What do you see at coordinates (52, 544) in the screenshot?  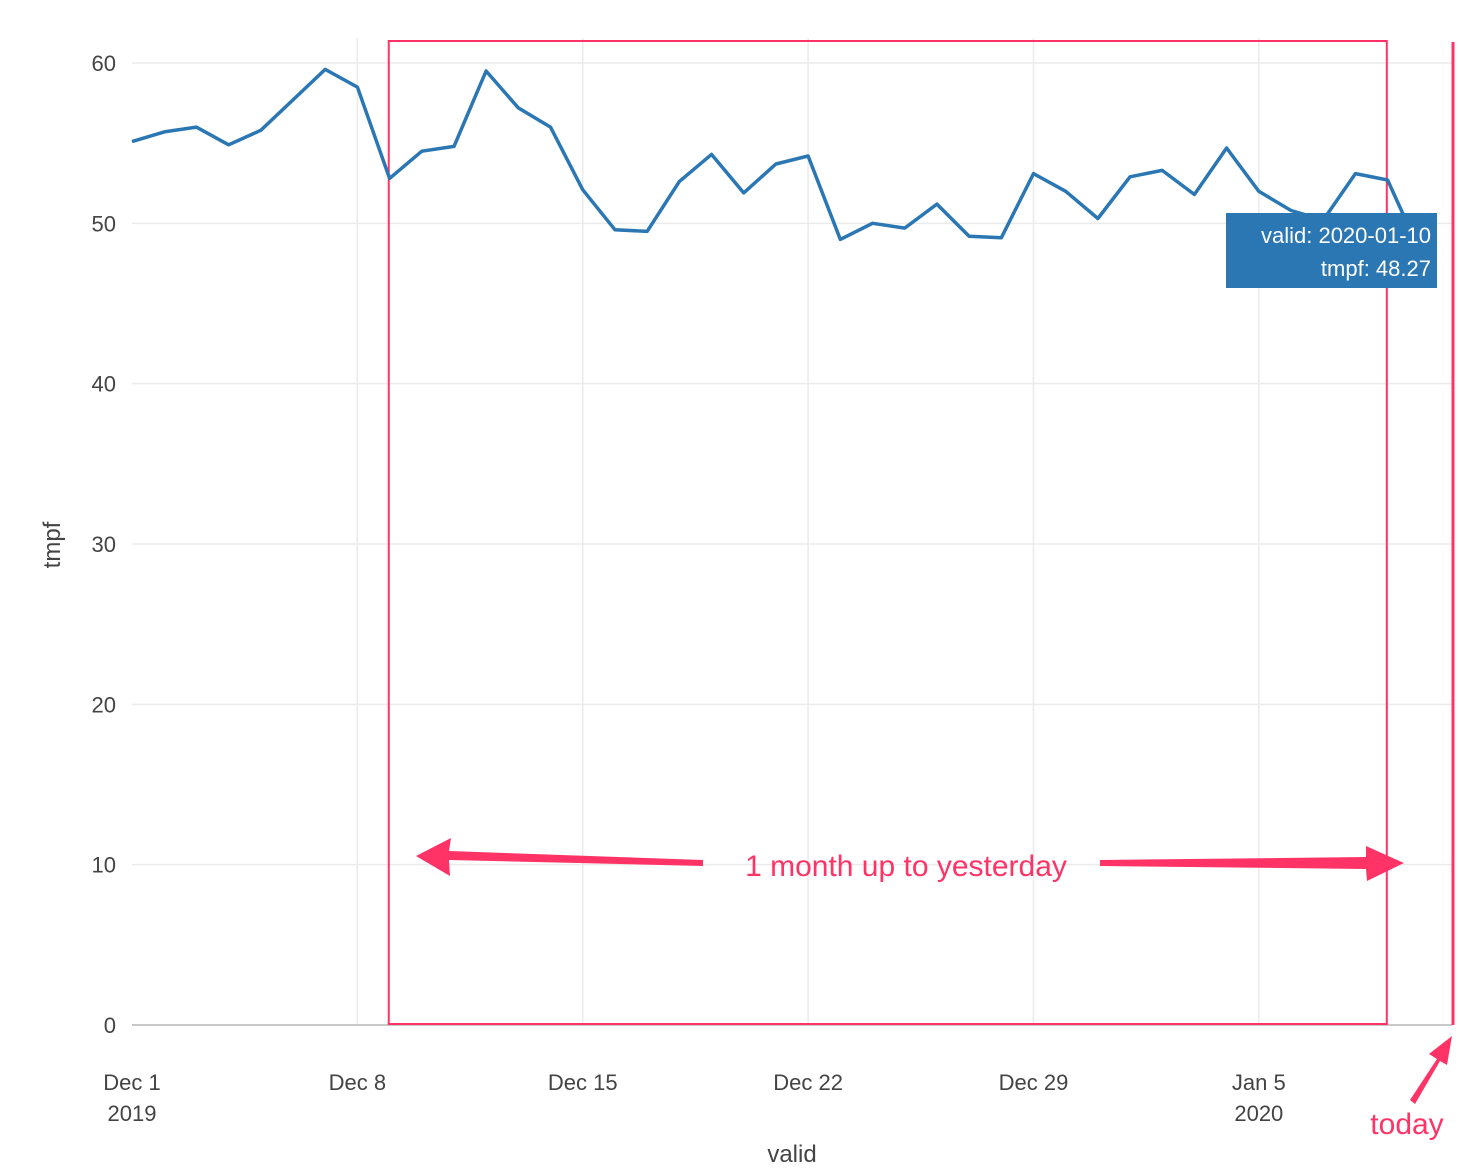 I see `y-axis-title: tmpf` at bounding box center [52, 544].